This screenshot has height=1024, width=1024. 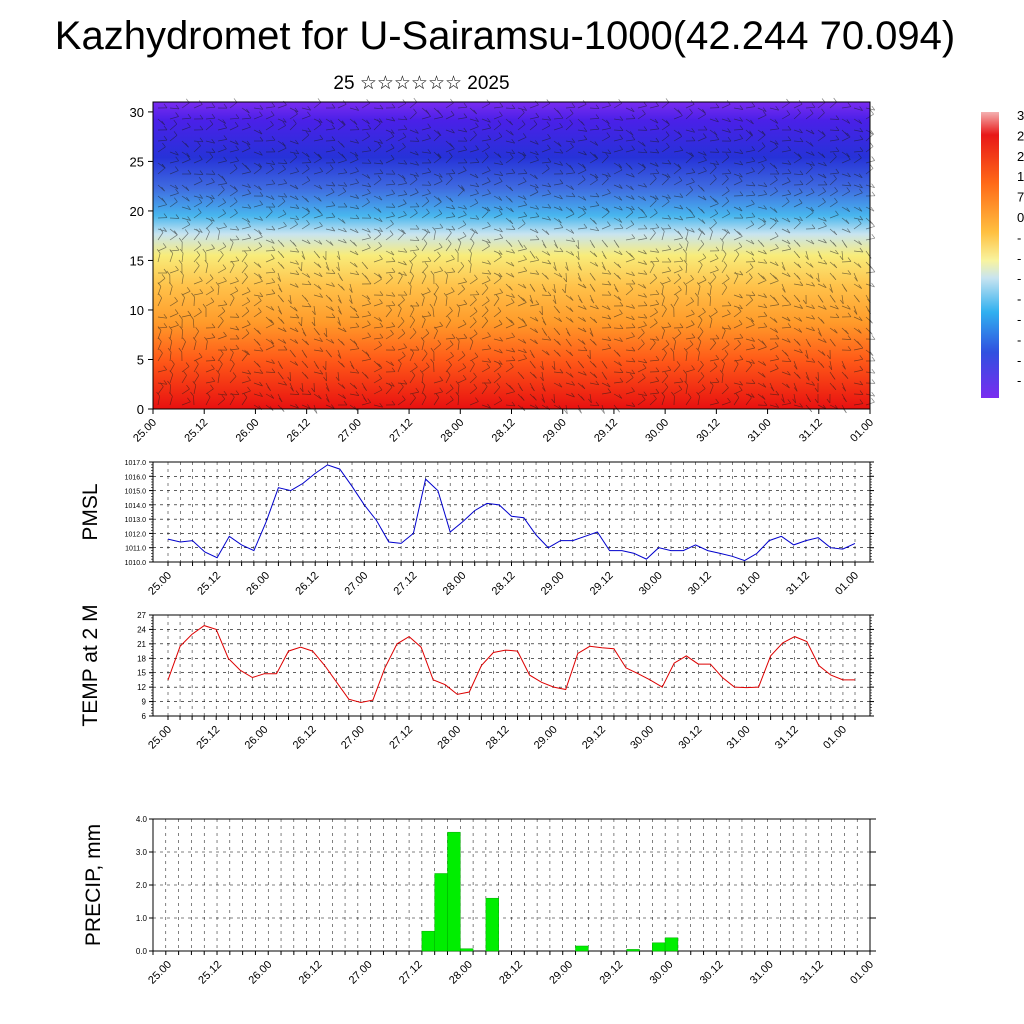 What do you see at coordinates (749, 584) in the screenshot?
I see `x-tick-label: 31.00` at bounding box center [749, 584].